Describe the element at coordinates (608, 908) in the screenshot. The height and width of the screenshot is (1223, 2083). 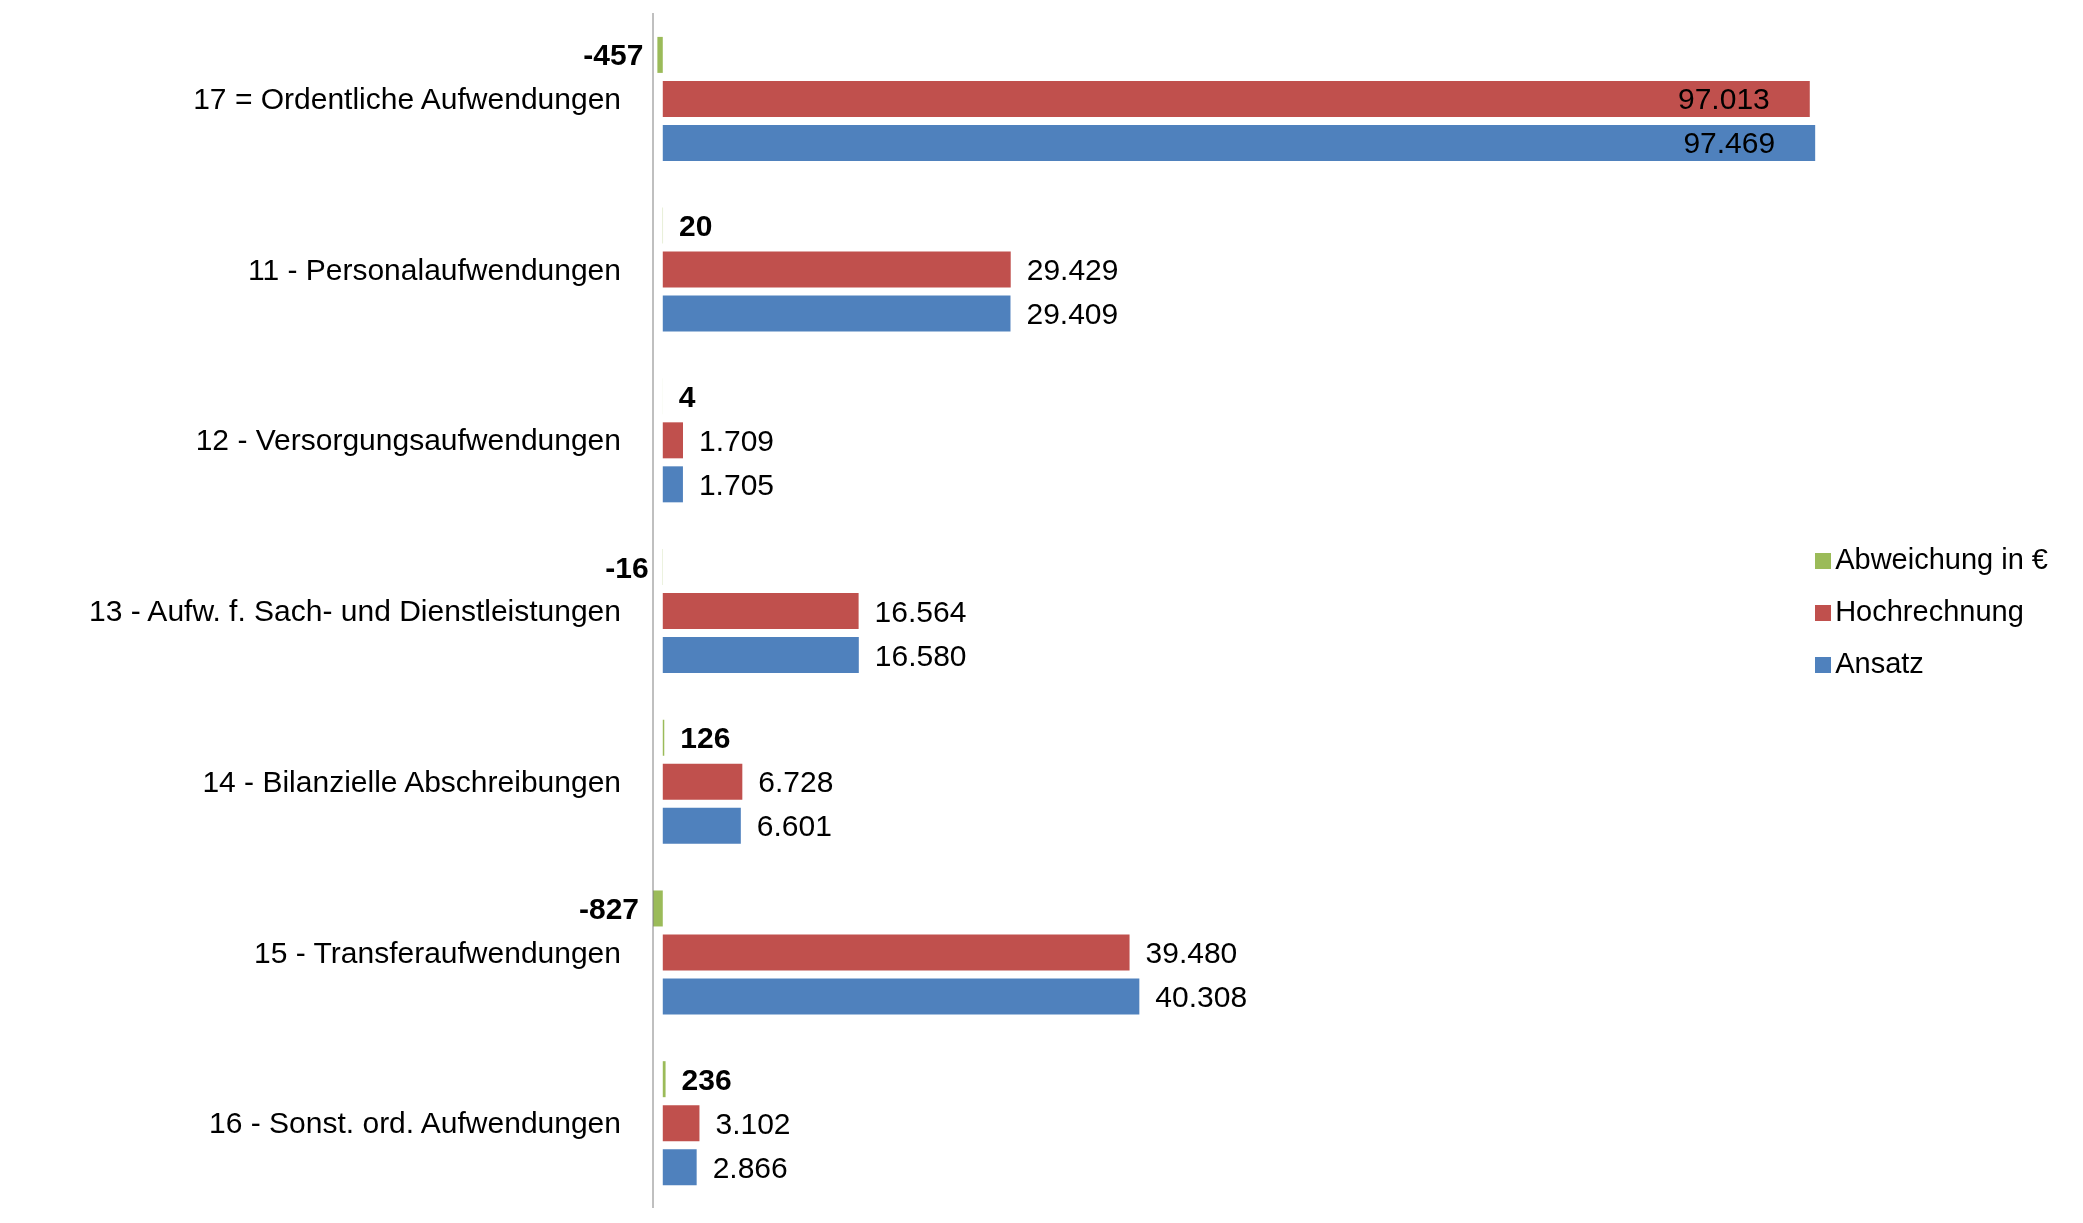
I see `data-label: -827` at that location.